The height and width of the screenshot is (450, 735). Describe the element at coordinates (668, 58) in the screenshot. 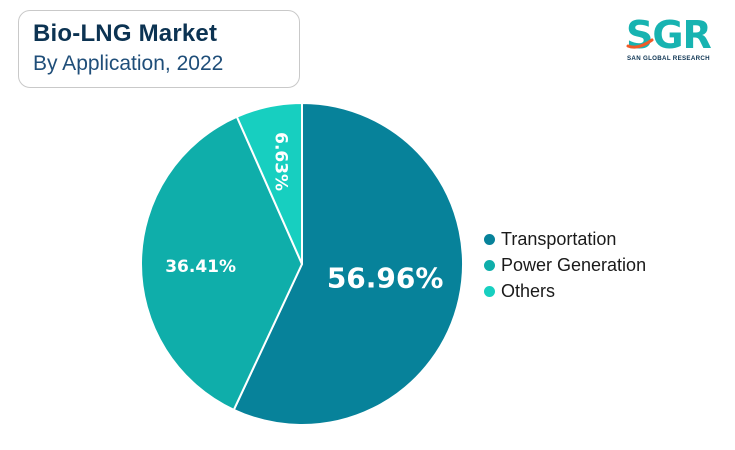

I see `logo-tagline: SAN GLOBAL RESEARCH` at that location.